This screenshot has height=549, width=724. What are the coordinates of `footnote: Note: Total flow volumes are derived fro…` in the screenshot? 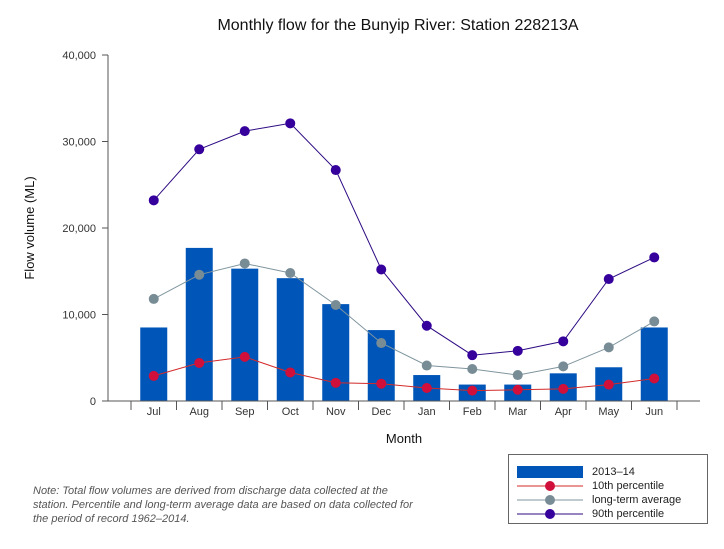 It's located at (223, 505).